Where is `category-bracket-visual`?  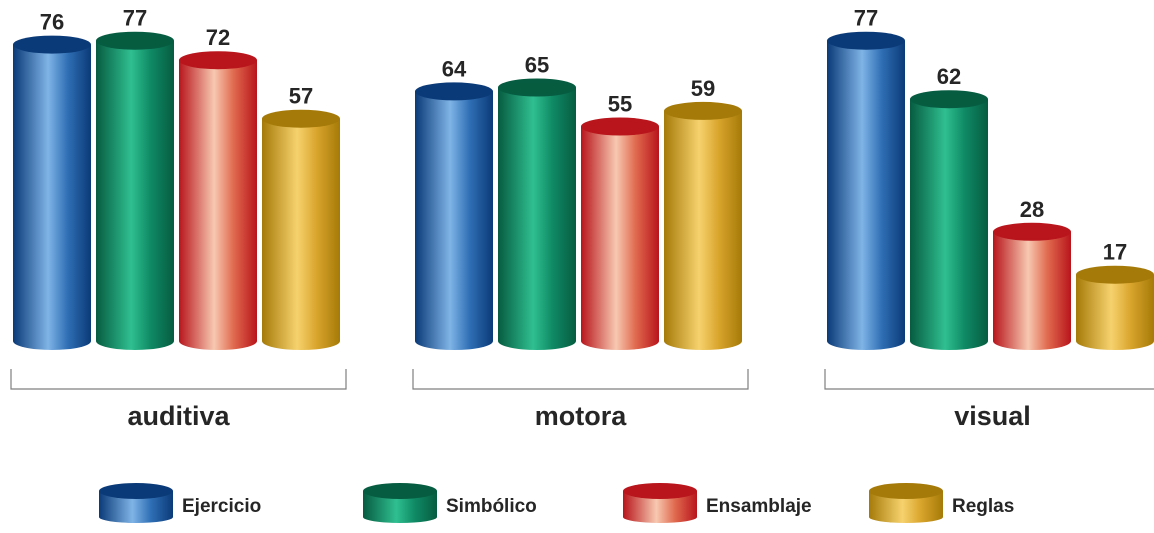 category-bracket-visual is located at coordinates (989, 379).